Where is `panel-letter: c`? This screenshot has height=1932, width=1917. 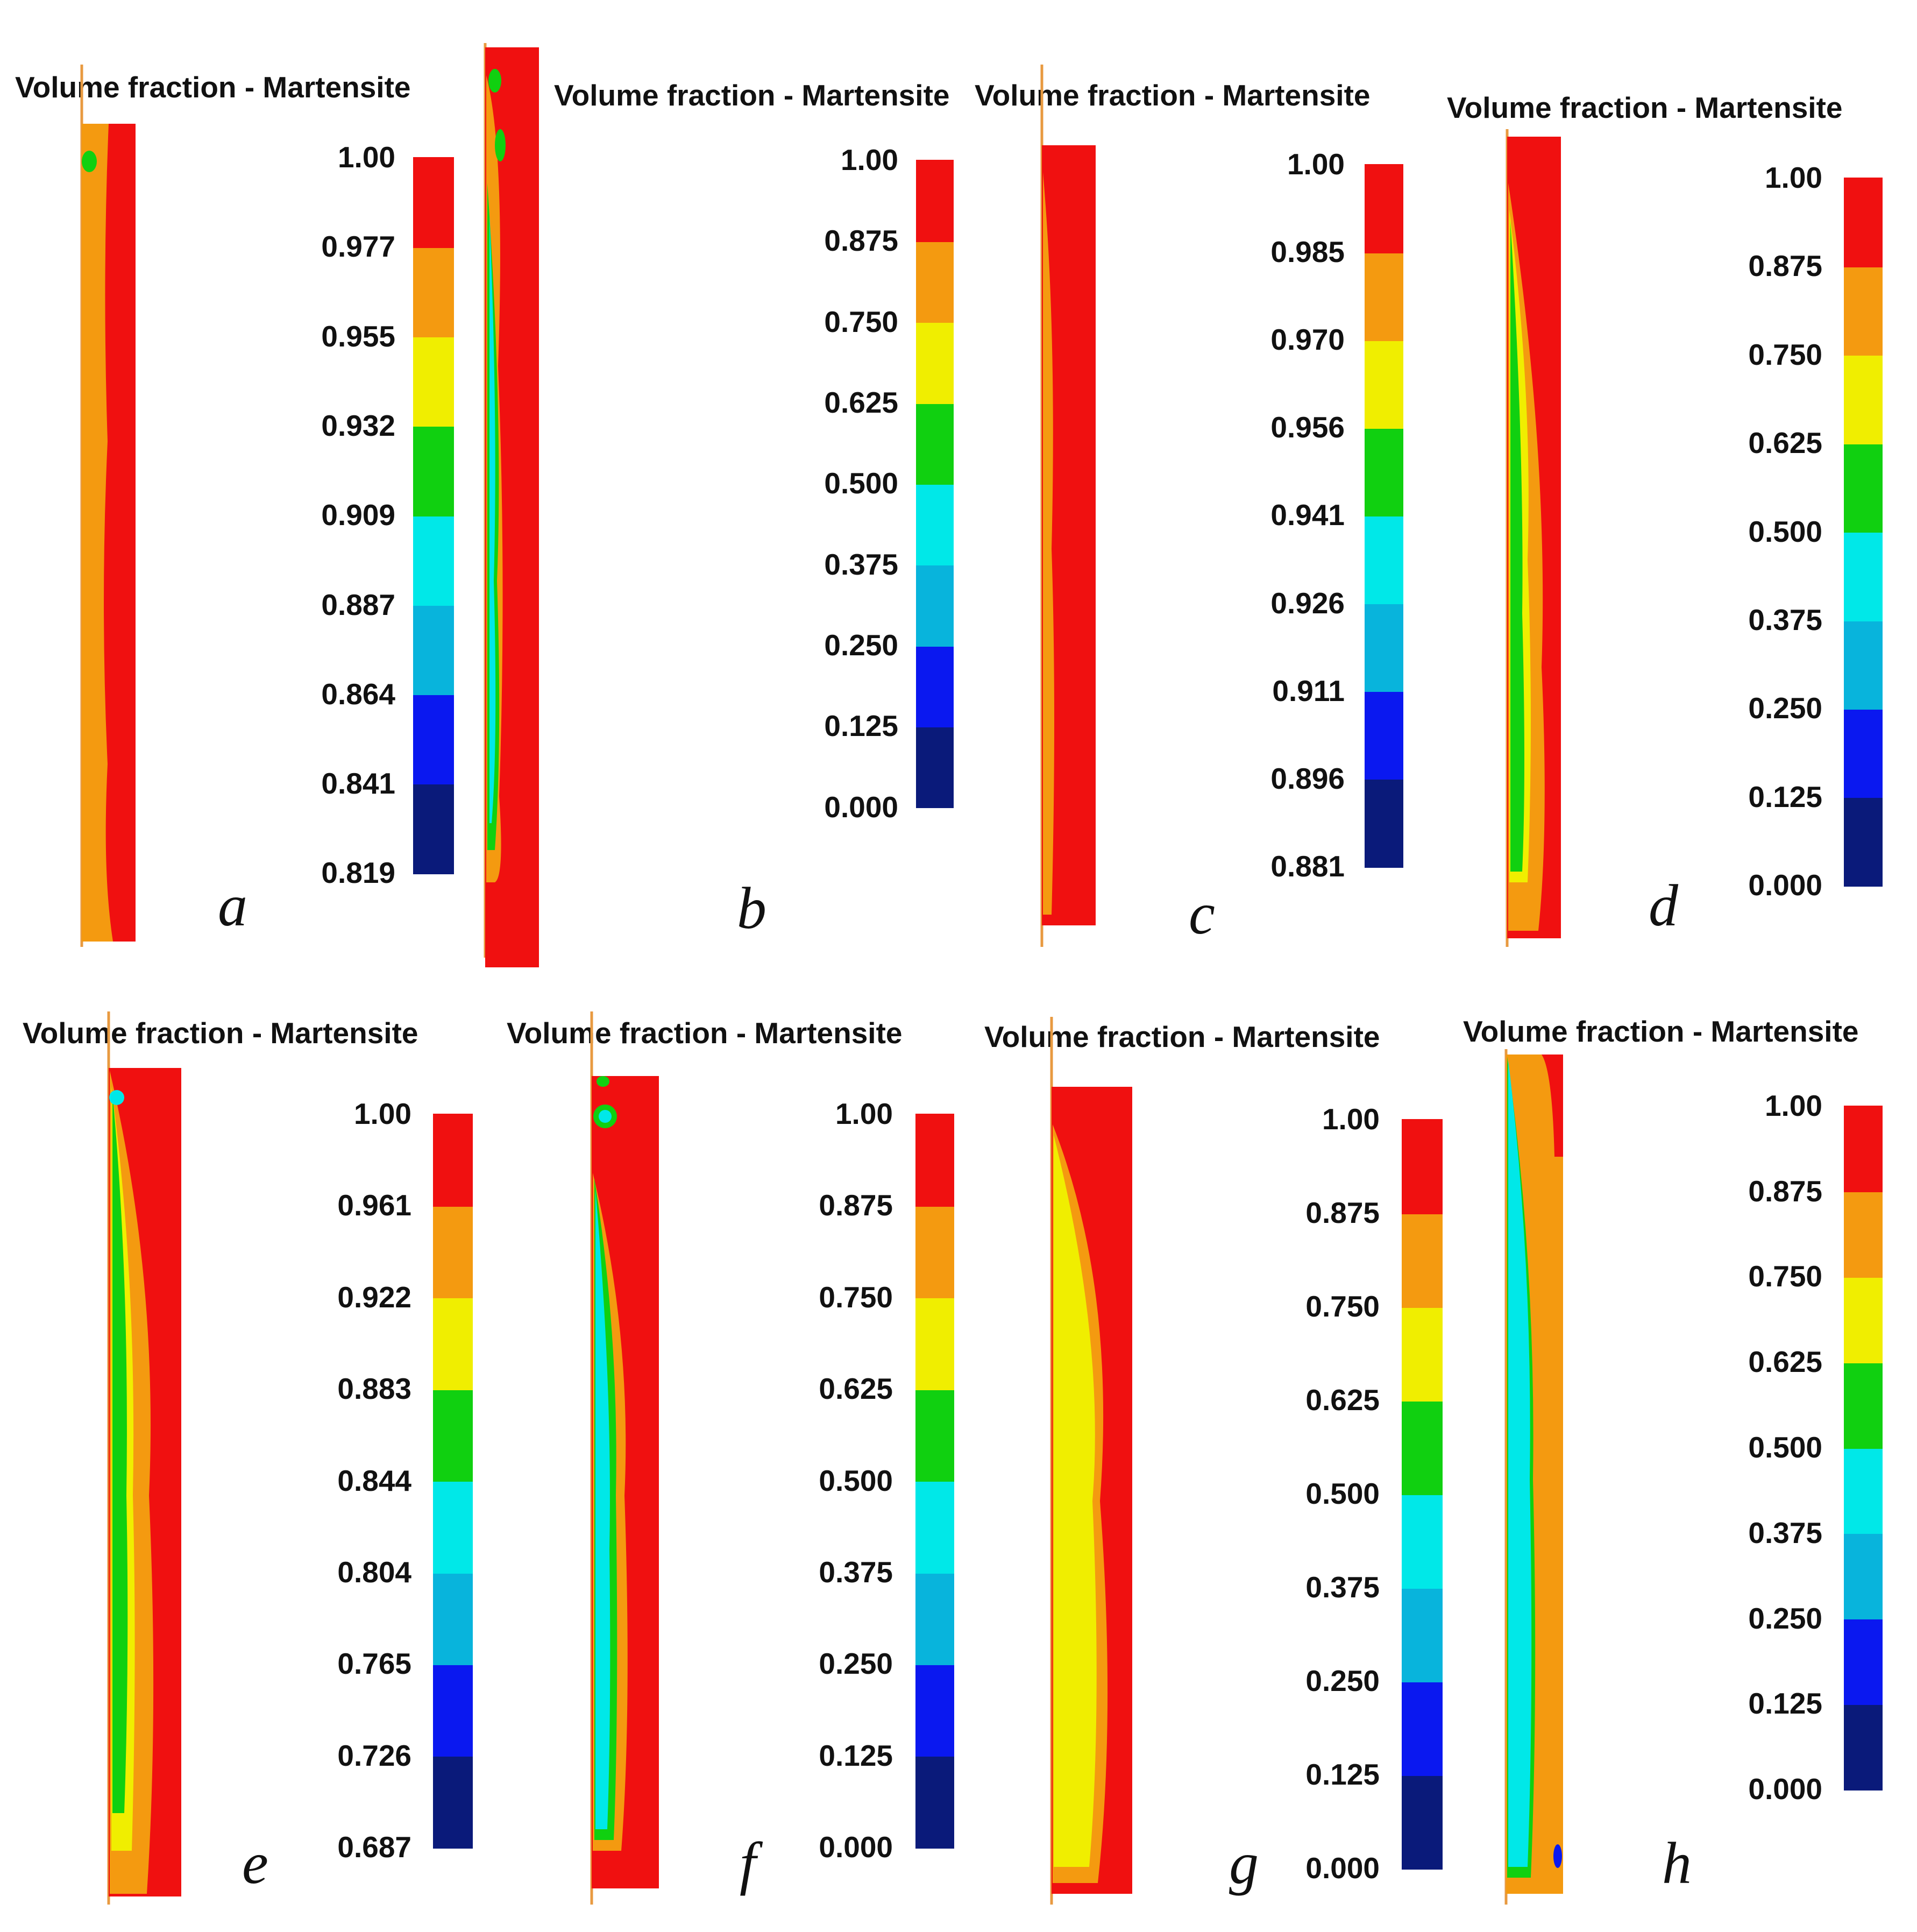 panel-letter: c is located at coordinates (1202, 913).